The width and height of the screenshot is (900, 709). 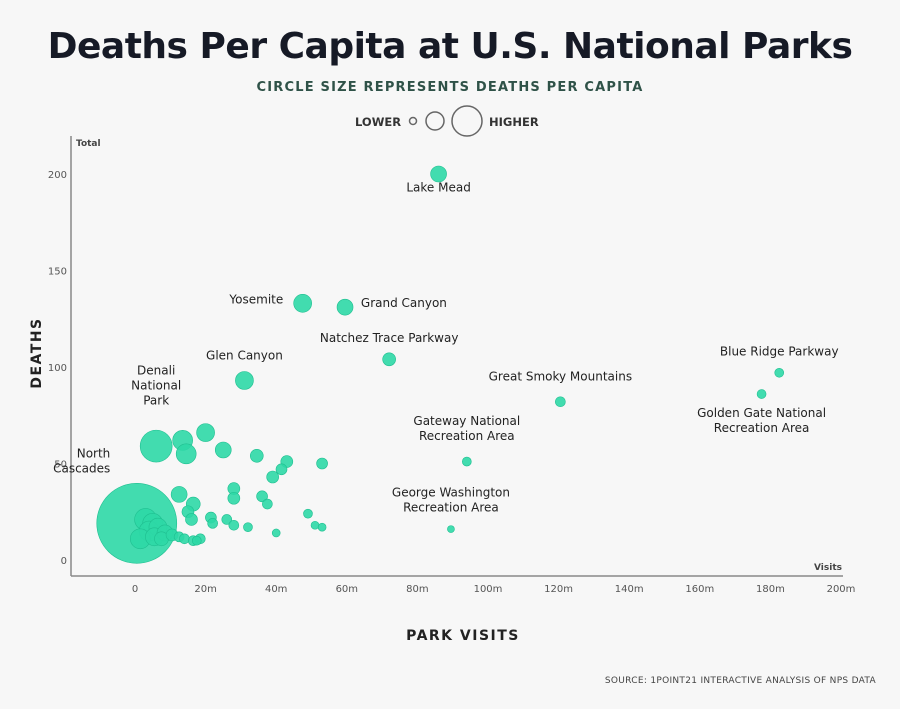 I want to click on point-label-line: Grand Canyon, so click(x=404, y=303).